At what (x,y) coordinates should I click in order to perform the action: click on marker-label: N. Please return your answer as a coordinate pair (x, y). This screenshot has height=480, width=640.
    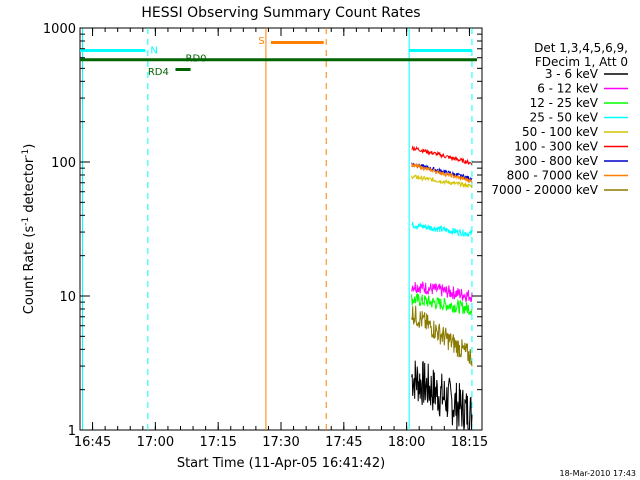
    Looking at the image, I should click on (153, 50).